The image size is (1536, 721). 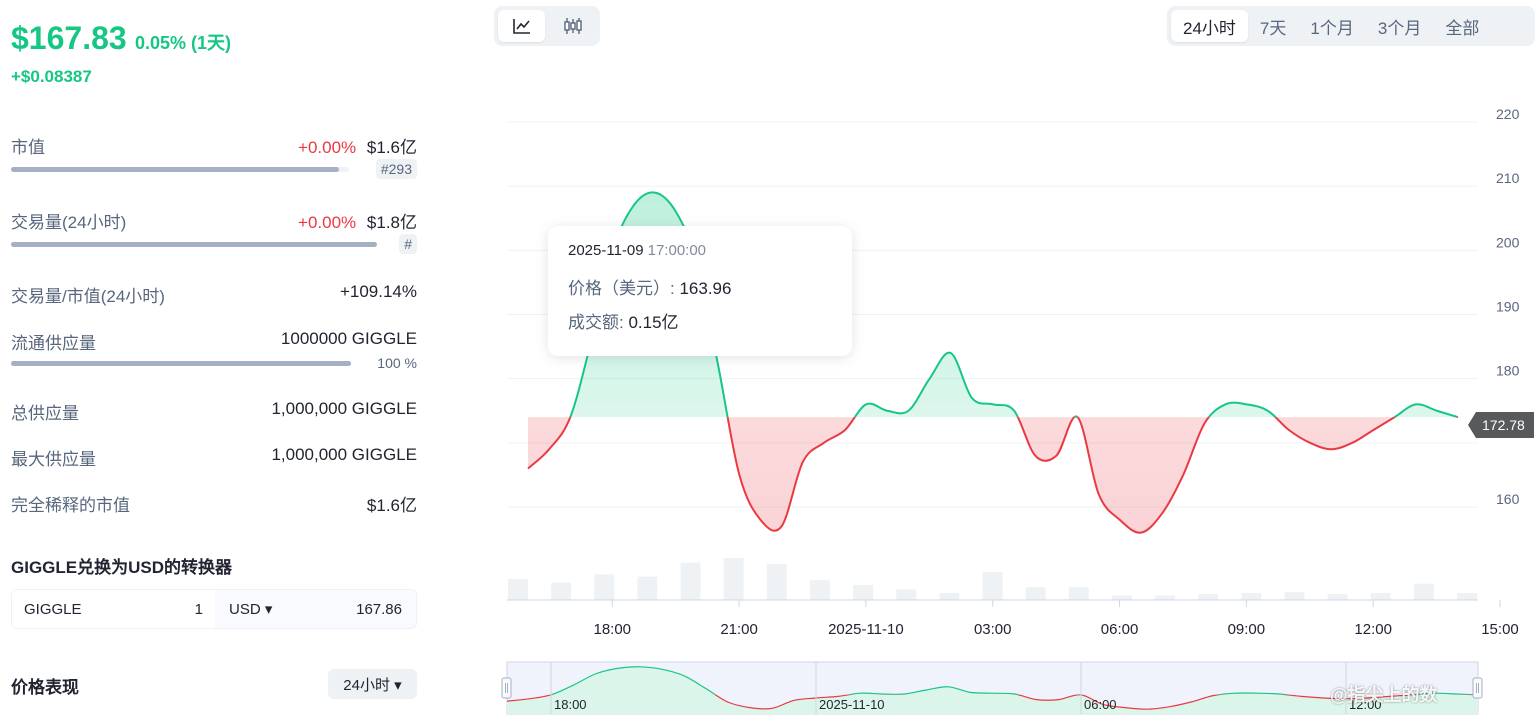 I want to click on performance-range-select: 24小时 ▾, so click(x=372, y=684).